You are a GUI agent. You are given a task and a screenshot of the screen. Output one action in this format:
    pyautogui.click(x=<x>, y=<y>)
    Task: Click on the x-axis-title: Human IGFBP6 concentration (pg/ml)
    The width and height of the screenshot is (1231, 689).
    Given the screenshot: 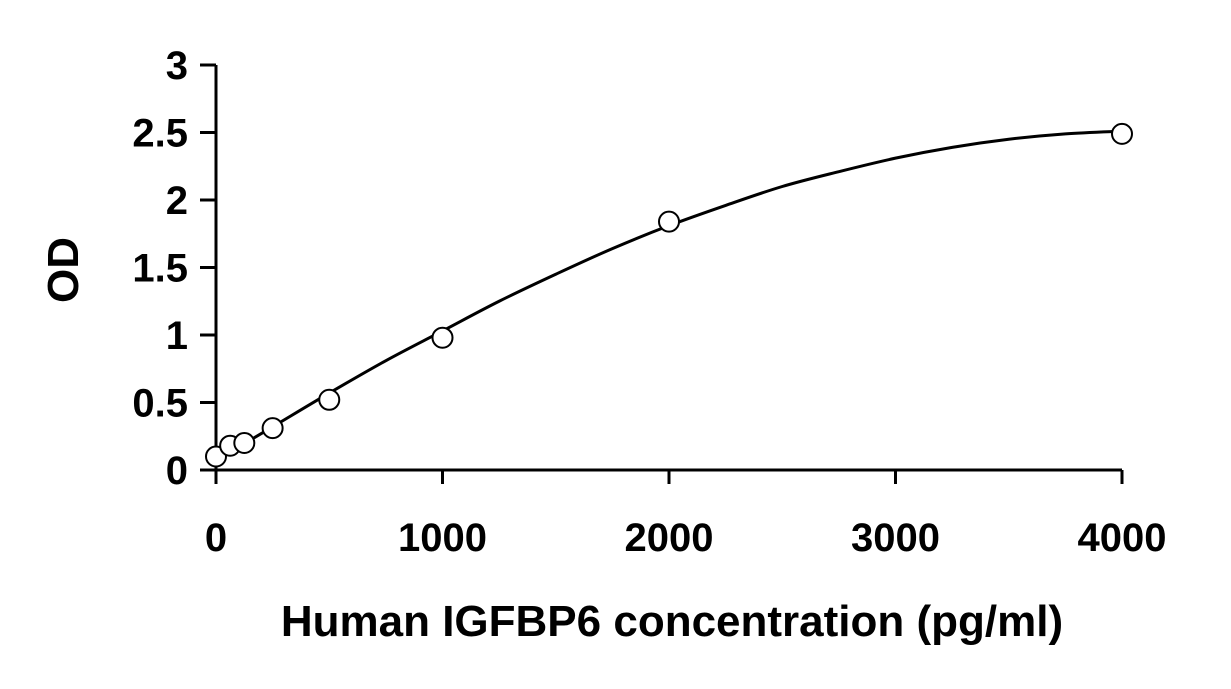 What is the action you would take?
    pyautogui.click(x=672, y=621)
    